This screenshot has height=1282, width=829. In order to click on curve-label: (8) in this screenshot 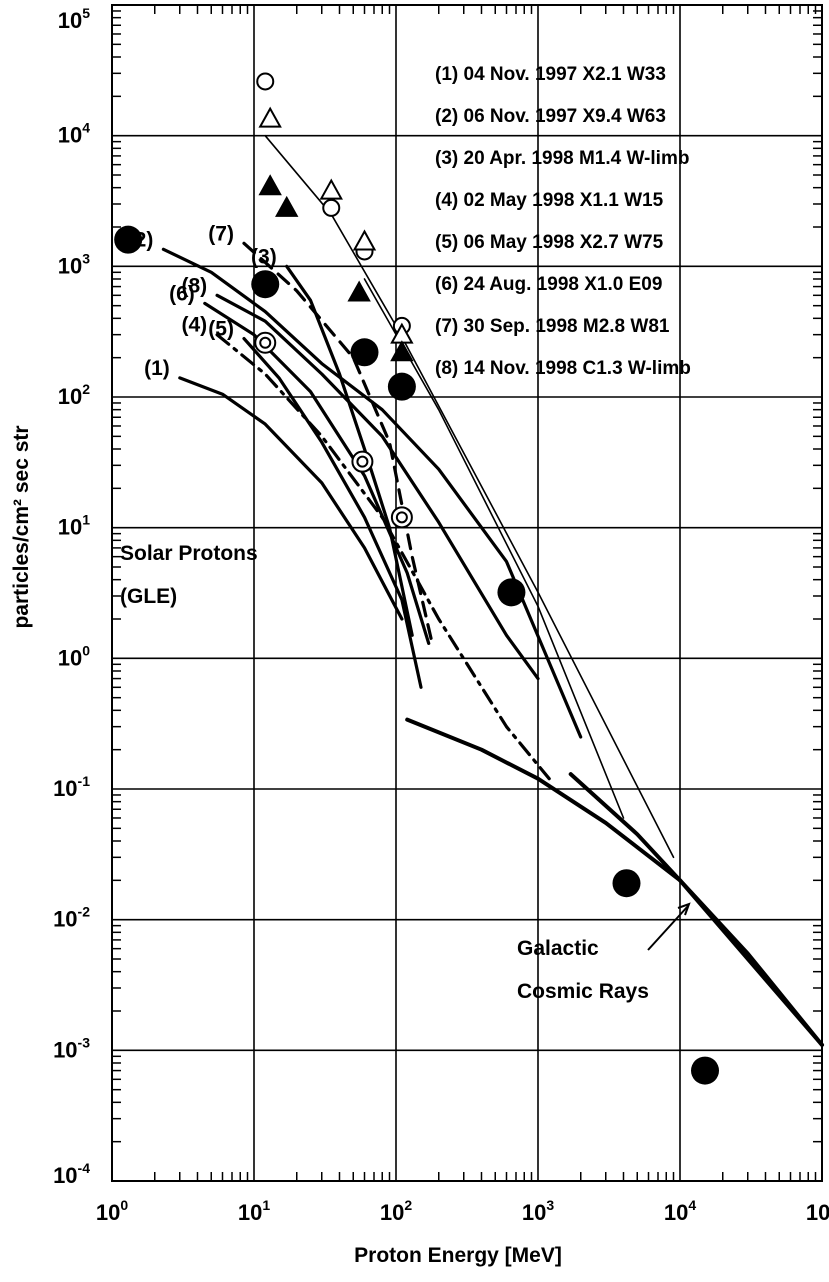, I will do `click(194, 285)`.